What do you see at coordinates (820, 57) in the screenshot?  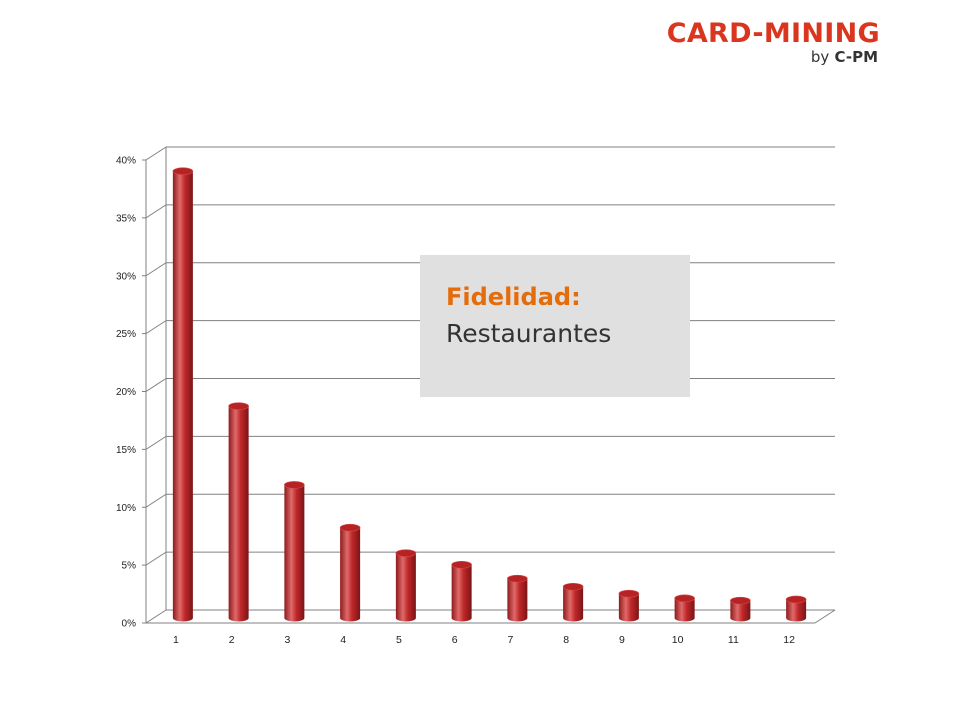 I see `logo-by: by` at bounding box center [820, 57].